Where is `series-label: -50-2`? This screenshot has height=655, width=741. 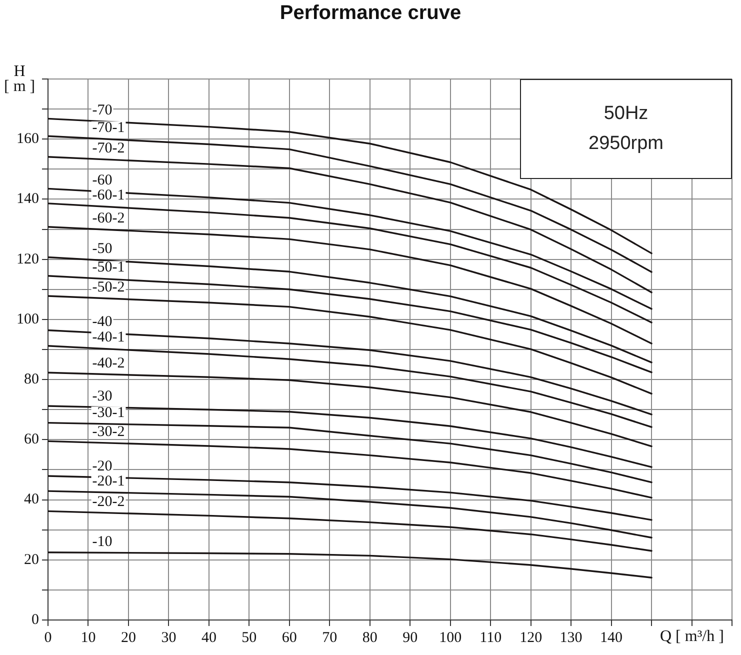
series-label: -50-2 is located at coordinates (108, 287).